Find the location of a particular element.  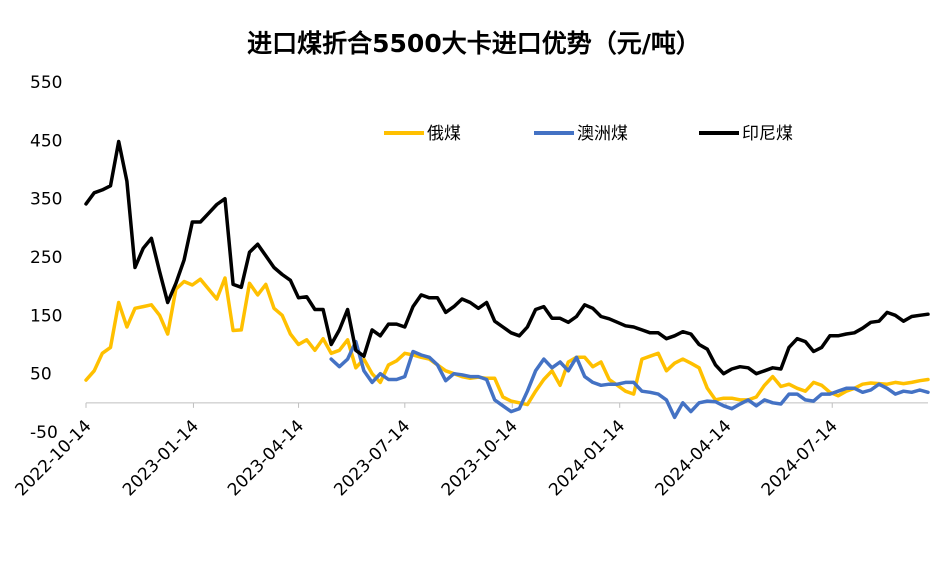

x-tick-label: 2024-04-14 is located at coordinates (694, 458).